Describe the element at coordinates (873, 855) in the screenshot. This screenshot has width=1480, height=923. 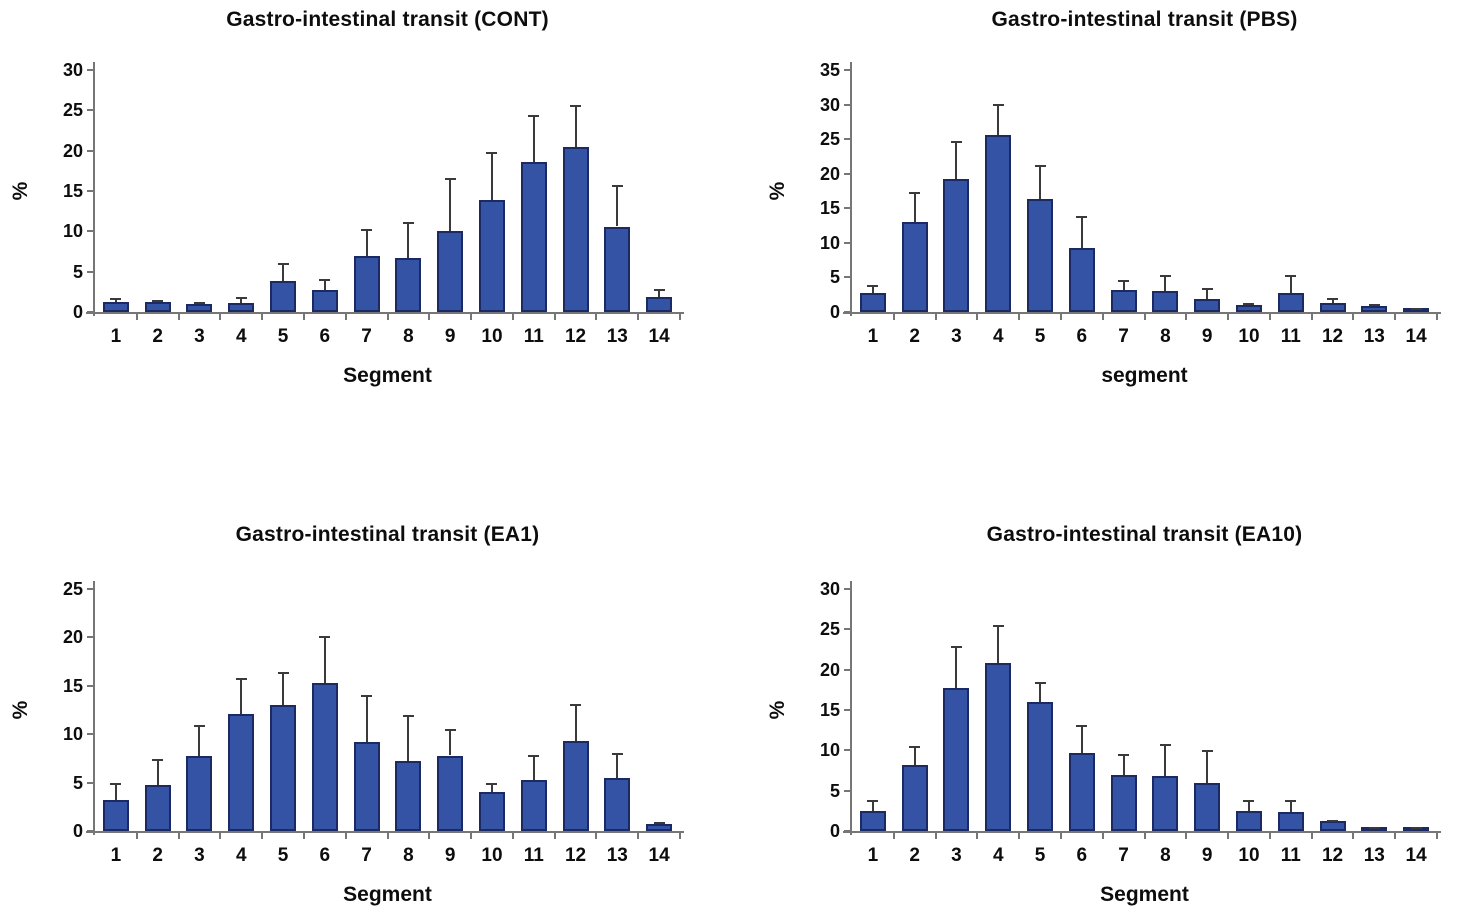
I see `x-tick-label: 1` at that location.